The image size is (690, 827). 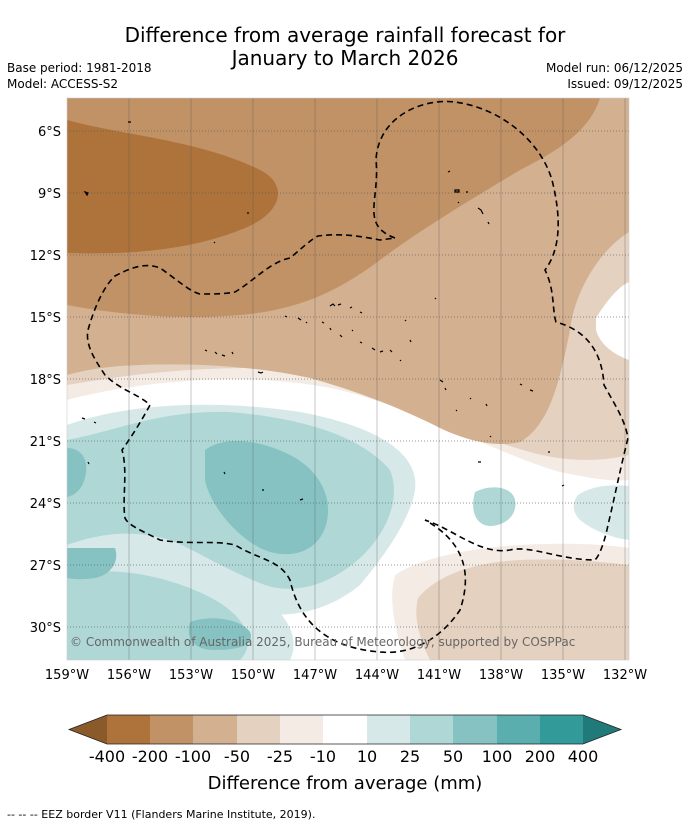 What do you see at coordinates (497, 756) in the screenshot?
I see `colorbar-label: 100` at bounding box center [497, 756].